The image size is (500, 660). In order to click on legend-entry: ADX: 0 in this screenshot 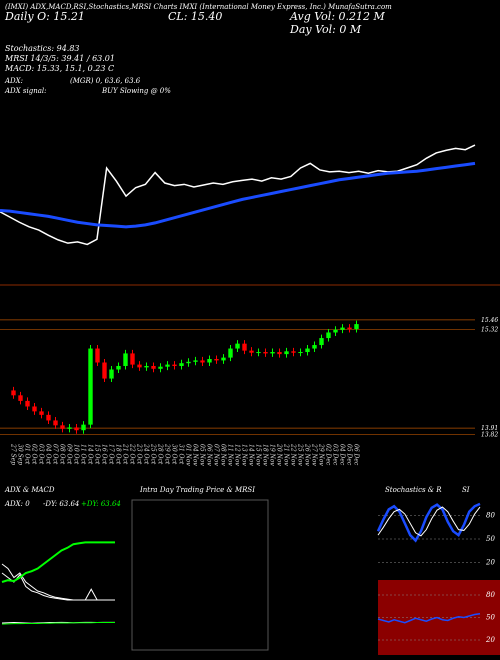, I will do `click(17, 504)`.